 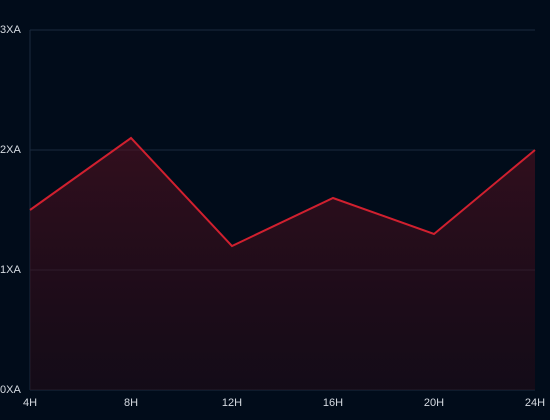 What do you see at coordinates (10, 390) in the screenshot?
I see `y-tick-label: 0XA` at bounding box center [10, 390].